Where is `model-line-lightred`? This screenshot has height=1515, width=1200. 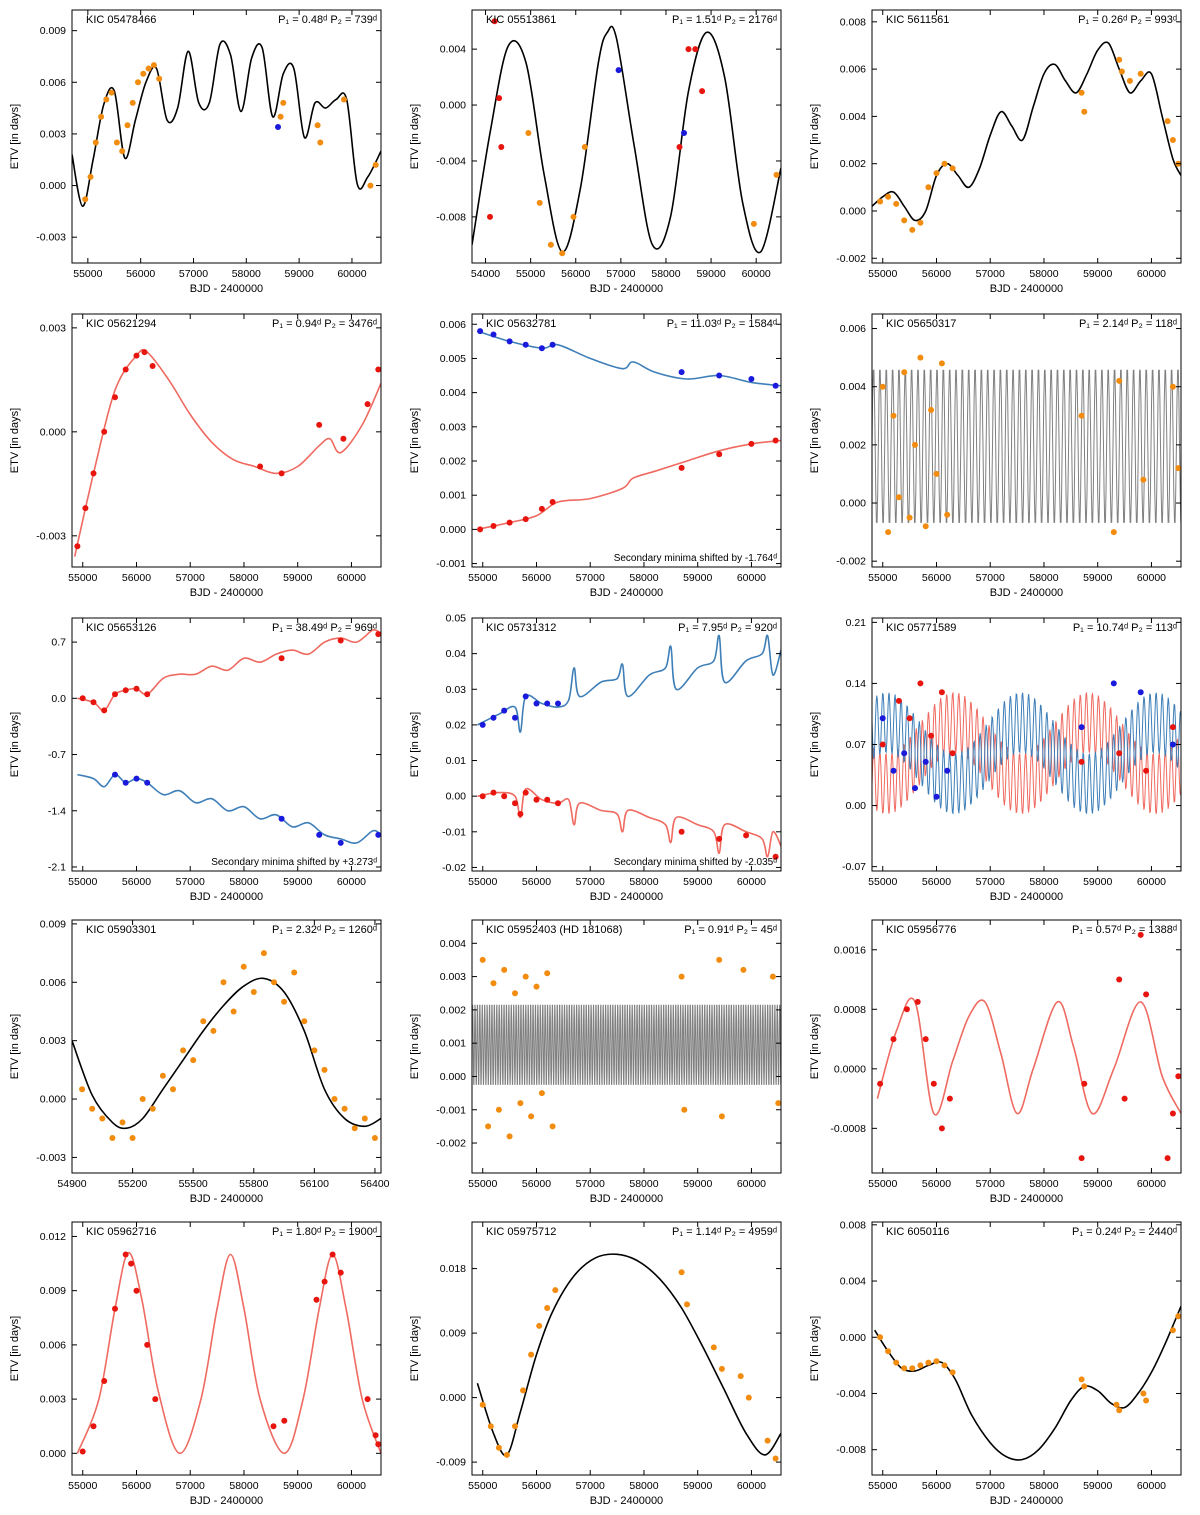
model-line-lightred is located at coordinates (1026, 752).